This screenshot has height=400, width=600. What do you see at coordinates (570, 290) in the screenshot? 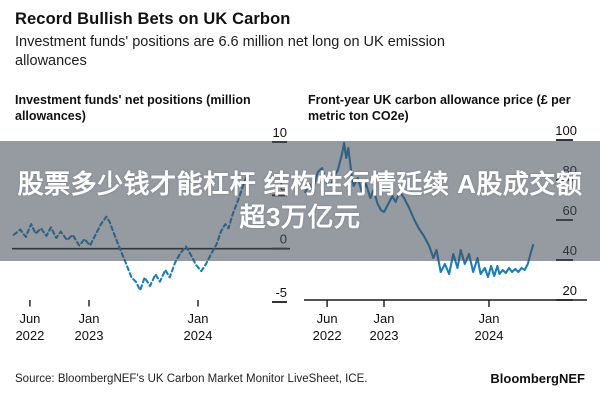
I see `y-tick-label: 20` at bounding box center [570, 290].